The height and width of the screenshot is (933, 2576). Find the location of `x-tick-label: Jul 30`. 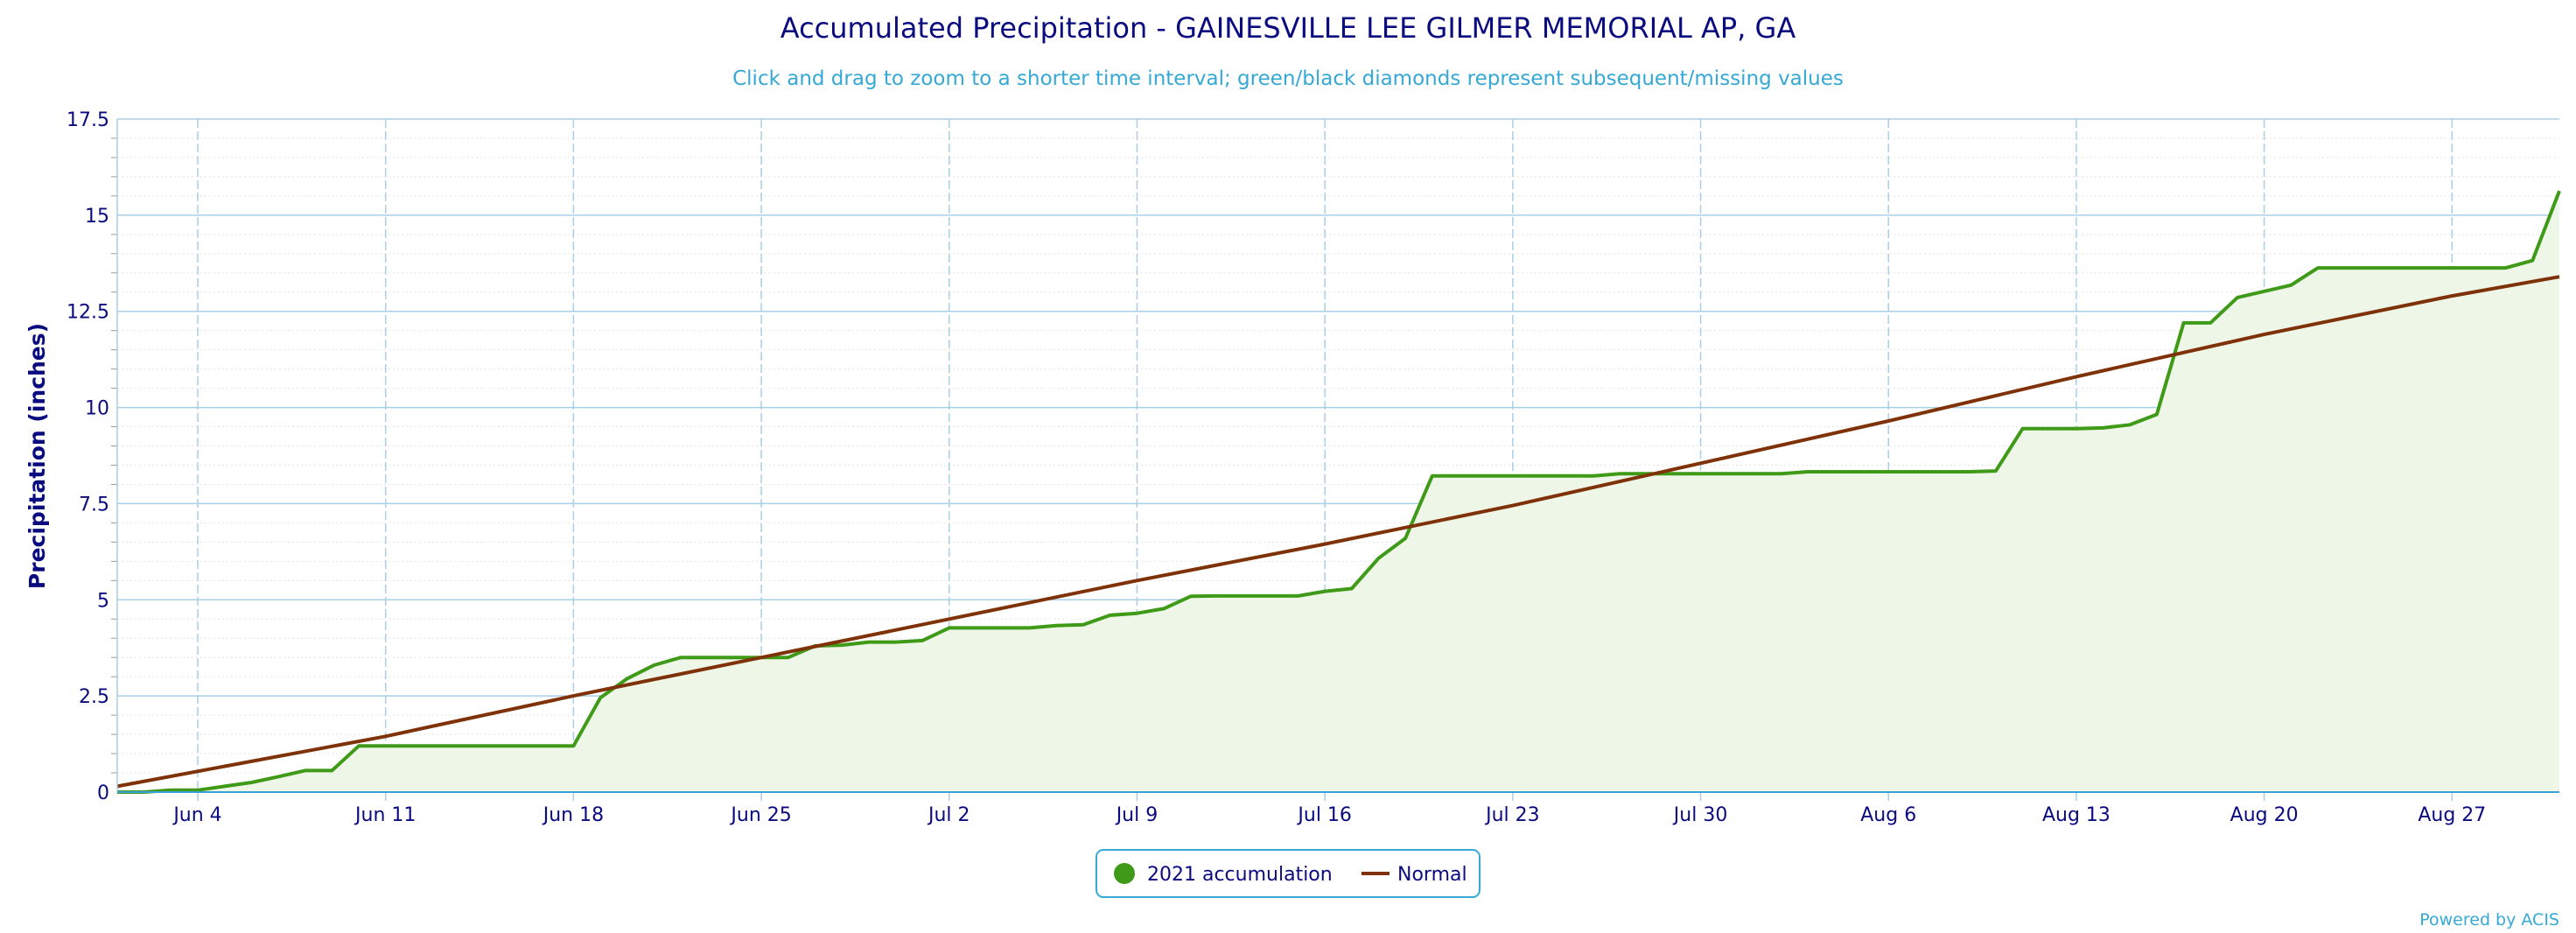

x-tick-label: Jul 30 is located at coordinates (1700, 815).